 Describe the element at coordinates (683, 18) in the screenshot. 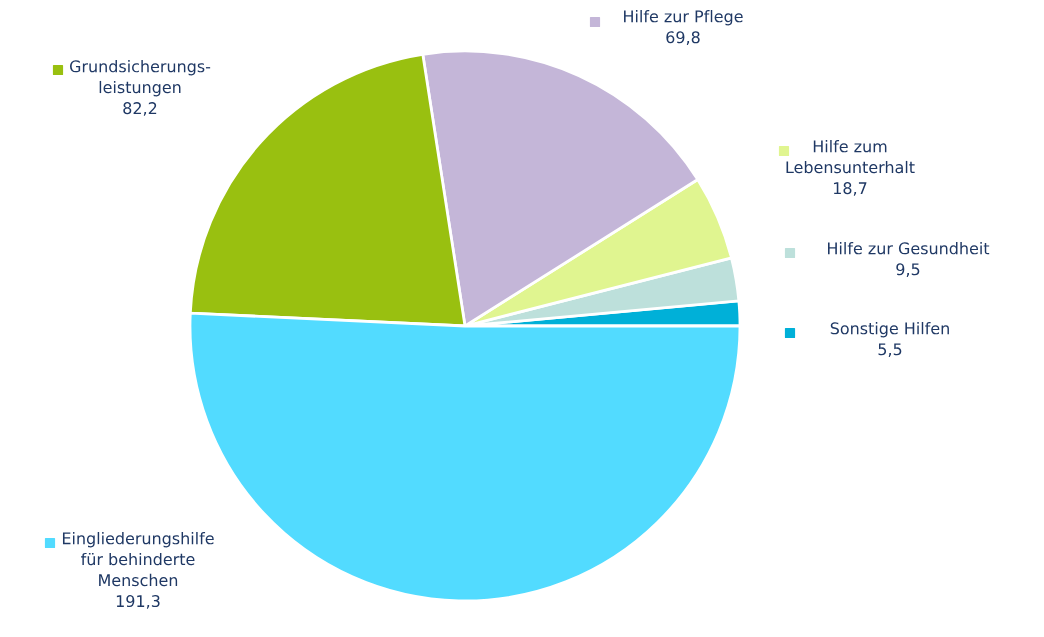

I see `legend-label: Hilfe zur Pflege` at that location.